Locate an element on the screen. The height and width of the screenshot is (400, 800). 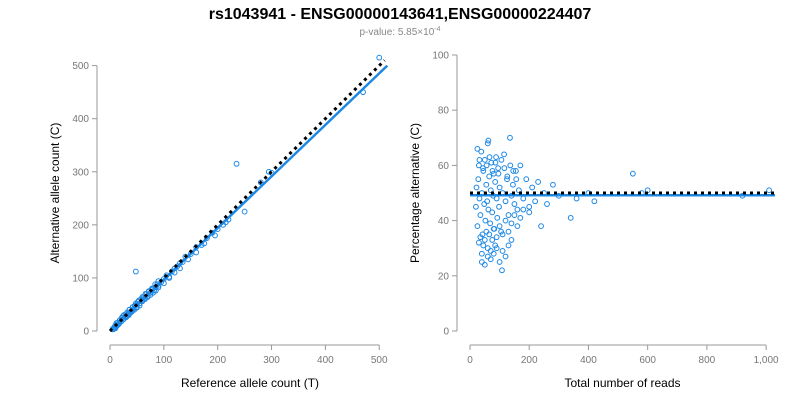
x-tick-label: 500 is located at coordinates (379, 360).